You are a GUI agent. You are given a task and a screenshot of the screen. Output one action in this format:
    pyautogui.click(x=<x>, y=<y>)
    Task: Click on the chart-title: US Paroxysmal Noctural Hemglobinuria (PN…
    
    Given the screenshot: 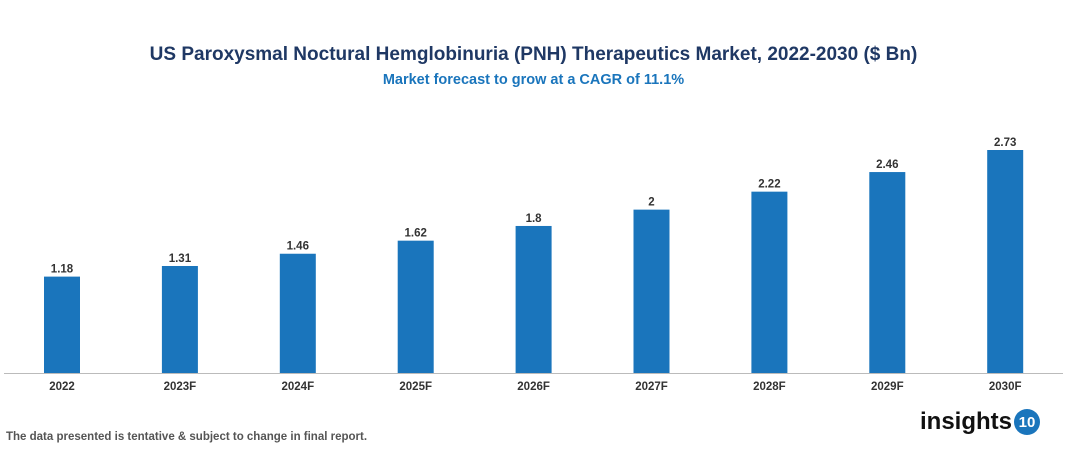 What is the action you would take?
    pyautogui.click(x=533, y=54)
    